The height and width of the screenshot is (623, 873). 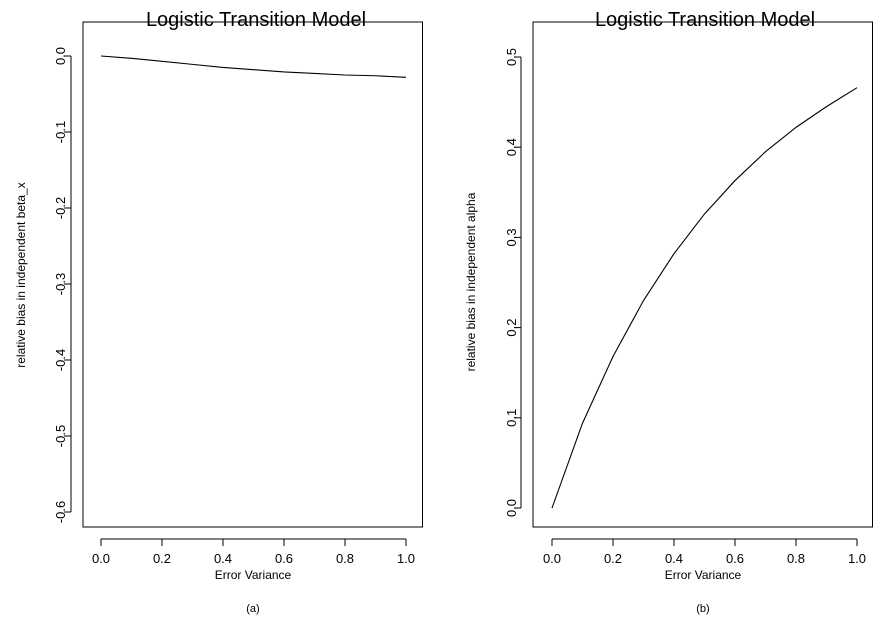 What do you see at coordinates (101, 558) in the screenshot?
I see `x-tick-label-a-0: 0.0` at bounding box center [101, 558].